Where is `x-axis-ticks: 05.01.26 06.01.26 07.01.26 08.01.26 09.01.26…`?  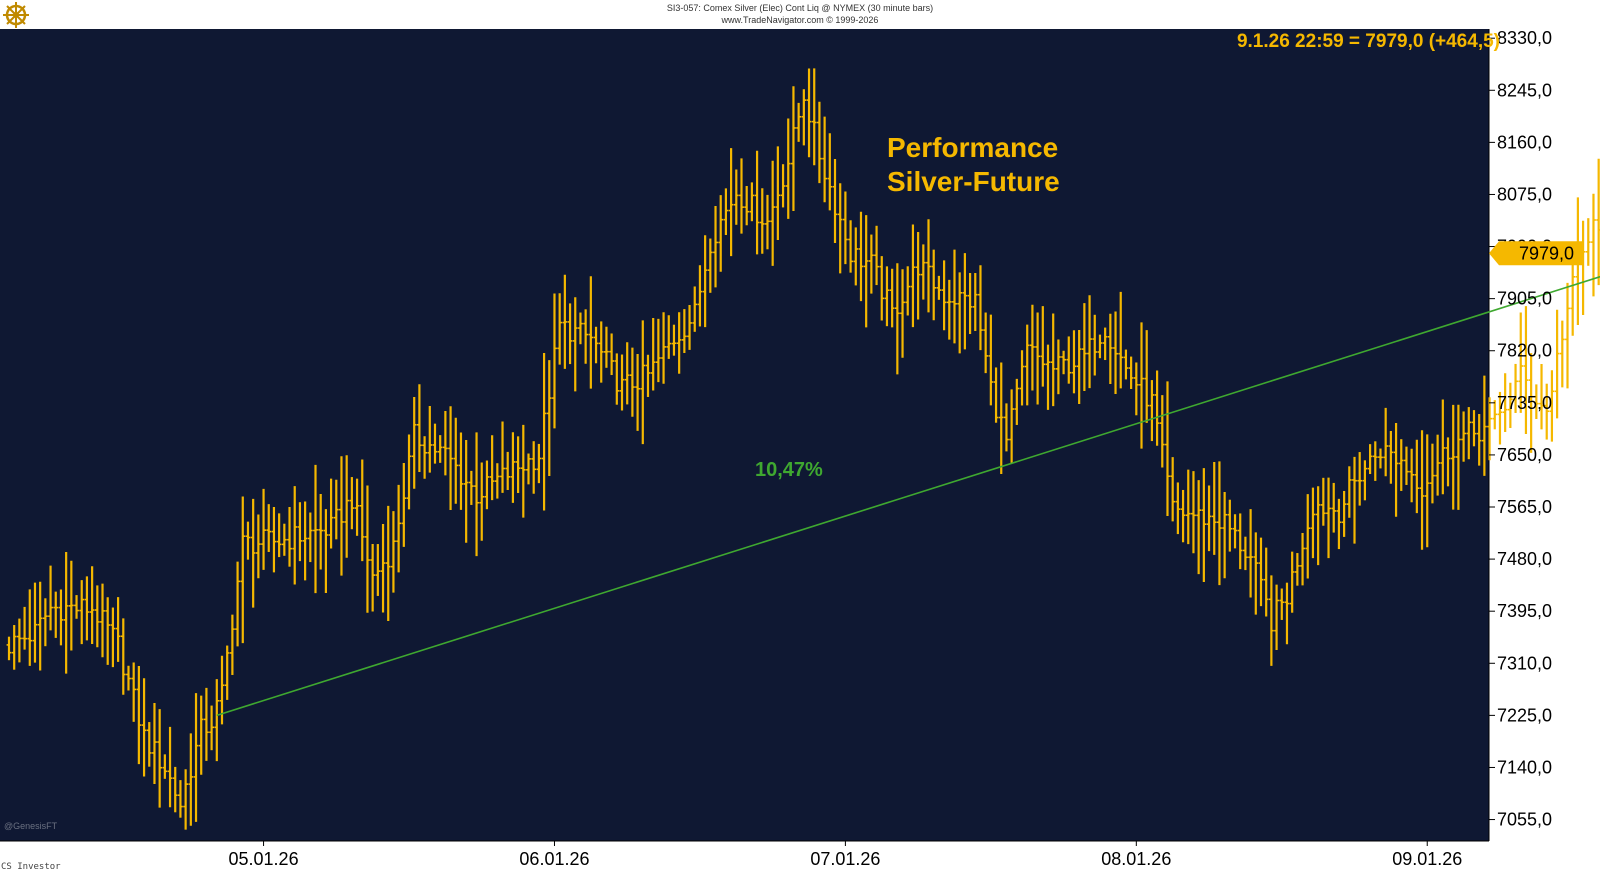
x-axis-ticks: 05.01.26 06.01.26 07.01.26 08.01.26 09.01.26… is located at coordinates (845, 855).